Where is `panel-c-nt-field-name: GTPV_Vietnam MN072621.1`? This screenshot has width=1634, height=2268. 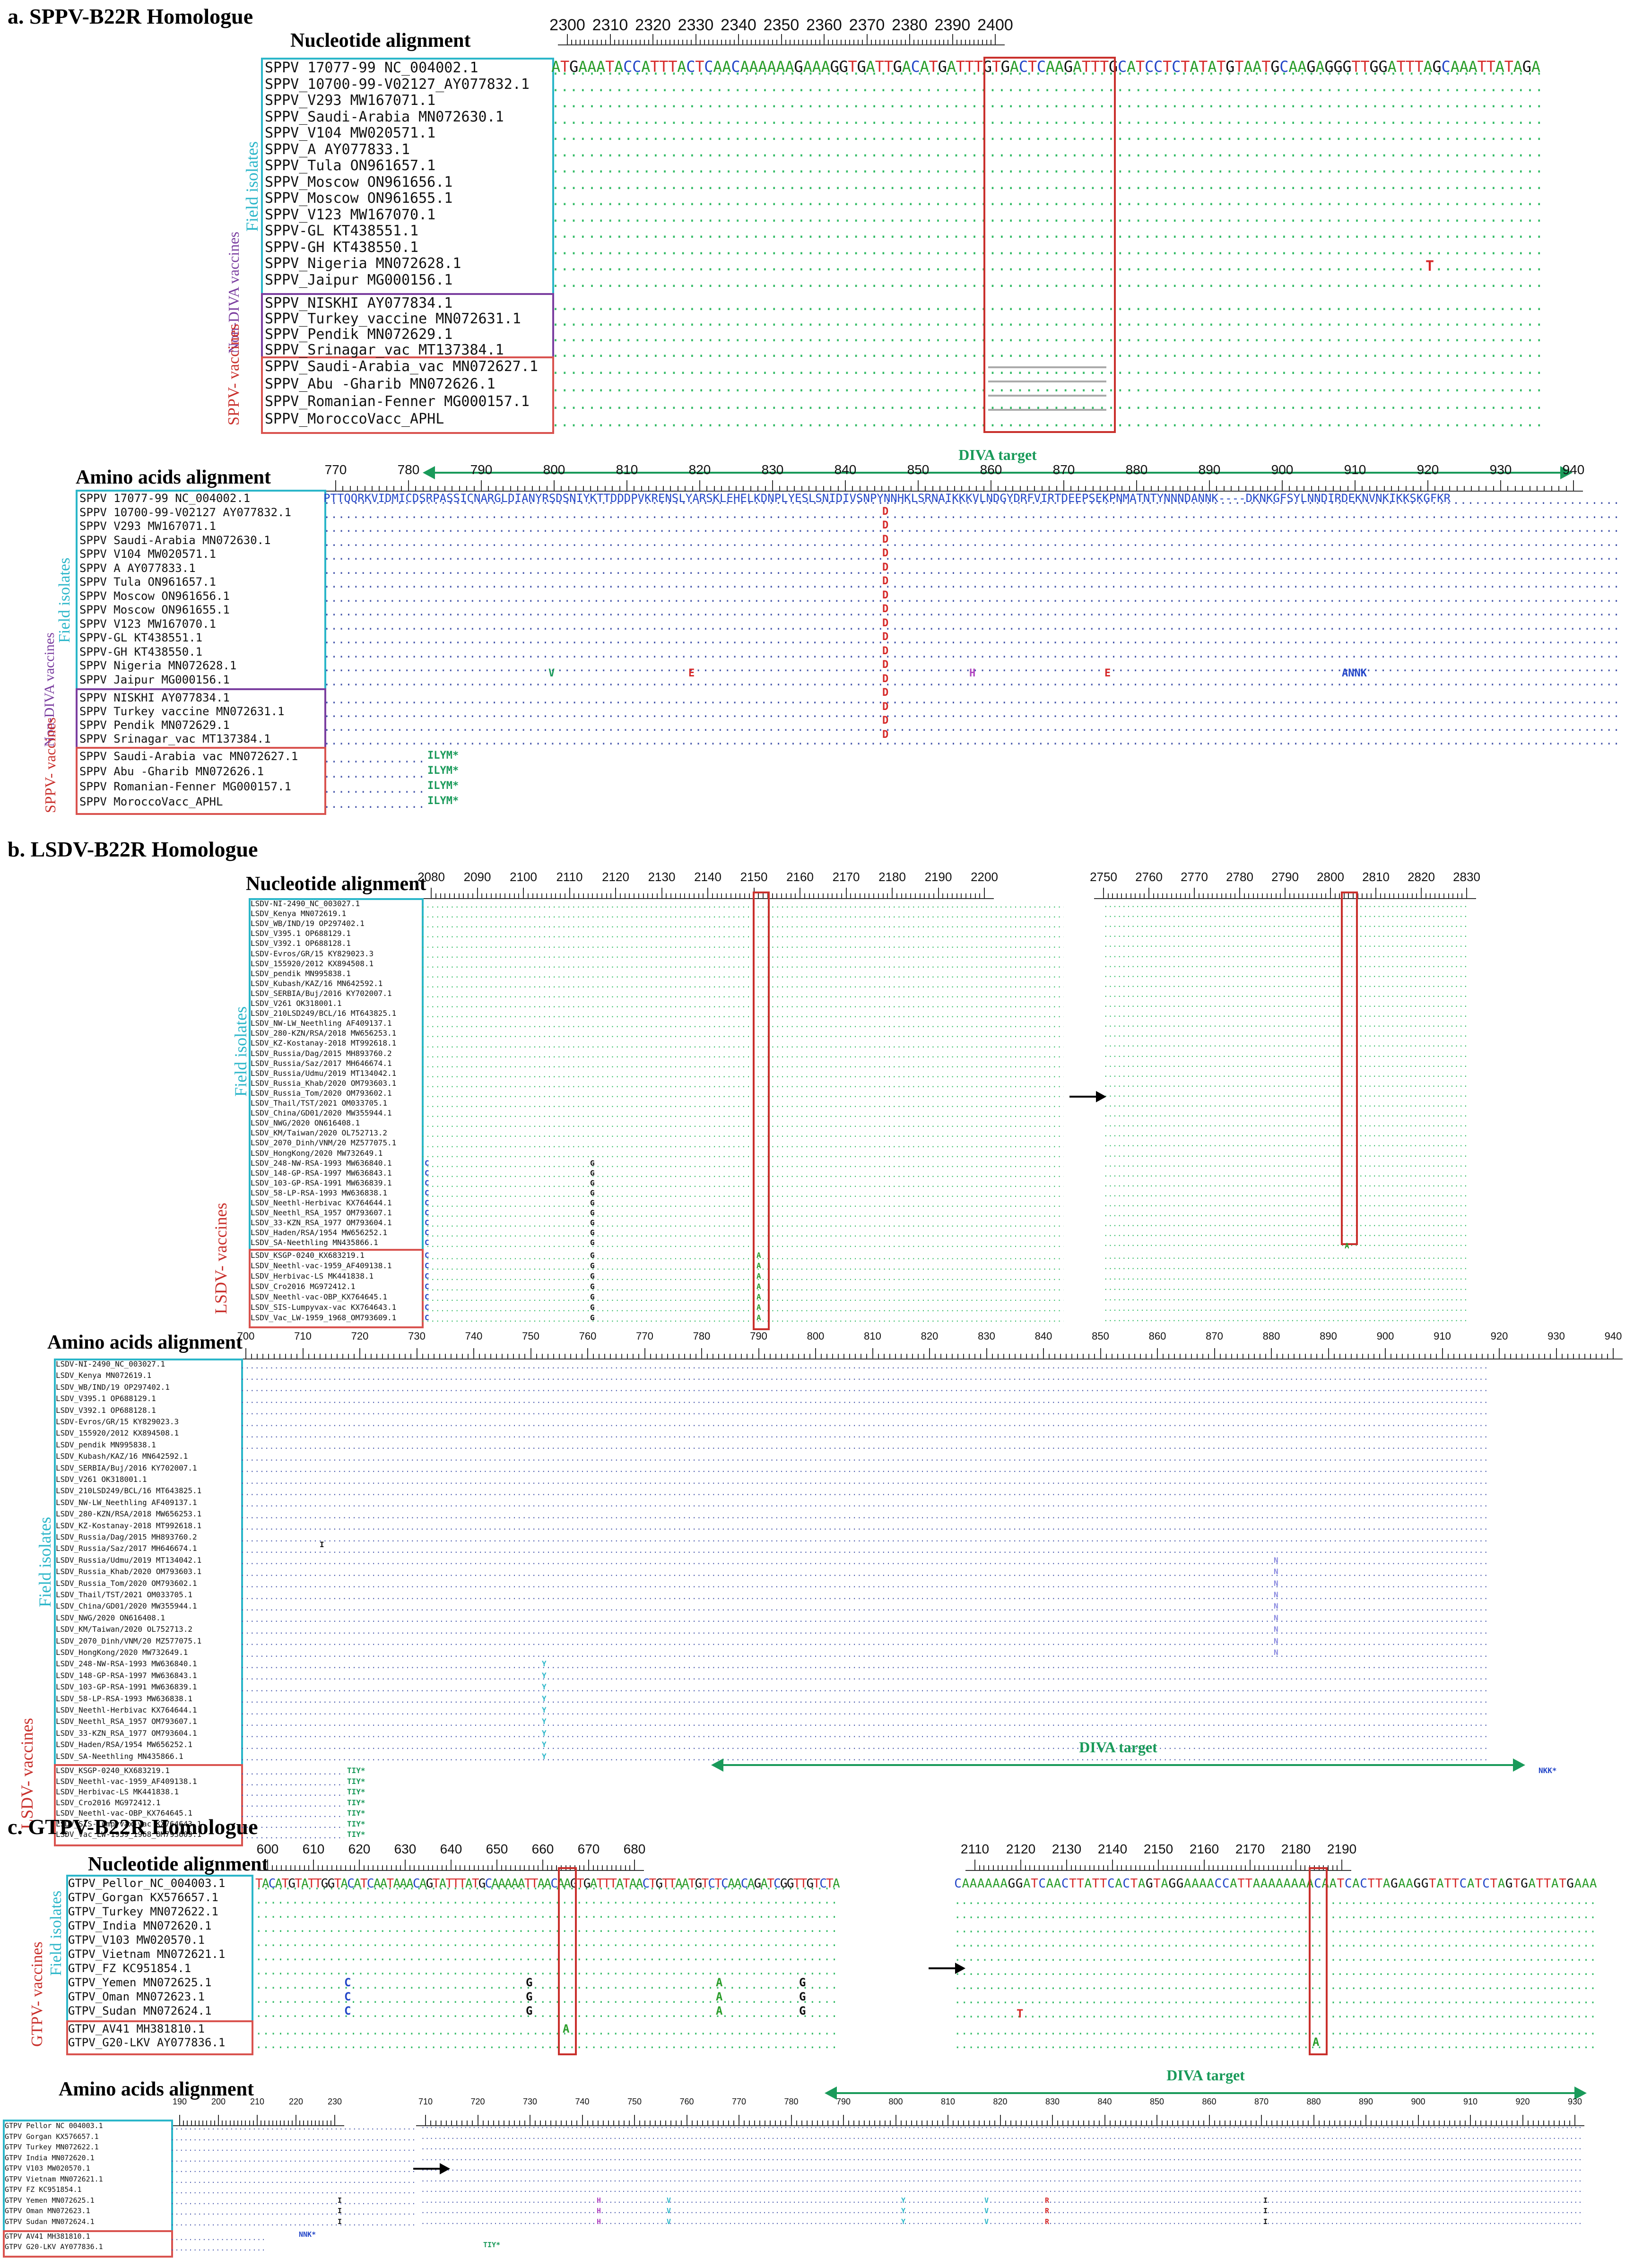 panel-c-nt-field-name: GTPV_Vietnam MN072621.1 is located at coordinates (147, 1955).